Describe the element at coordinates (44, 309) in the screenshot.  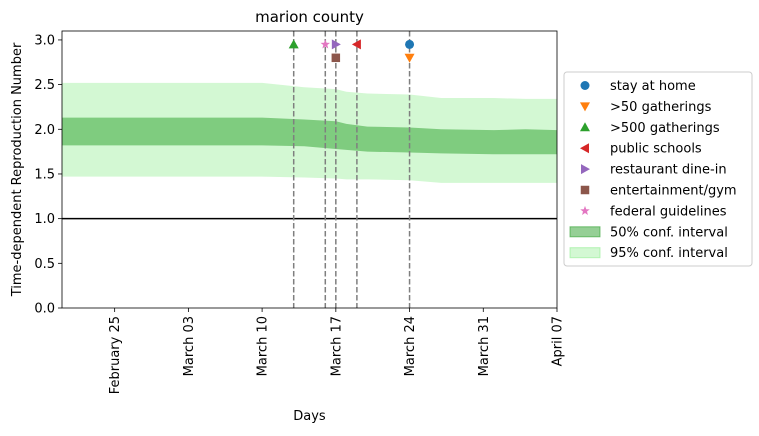
I see `y-tick-label: 0.0` at that location.